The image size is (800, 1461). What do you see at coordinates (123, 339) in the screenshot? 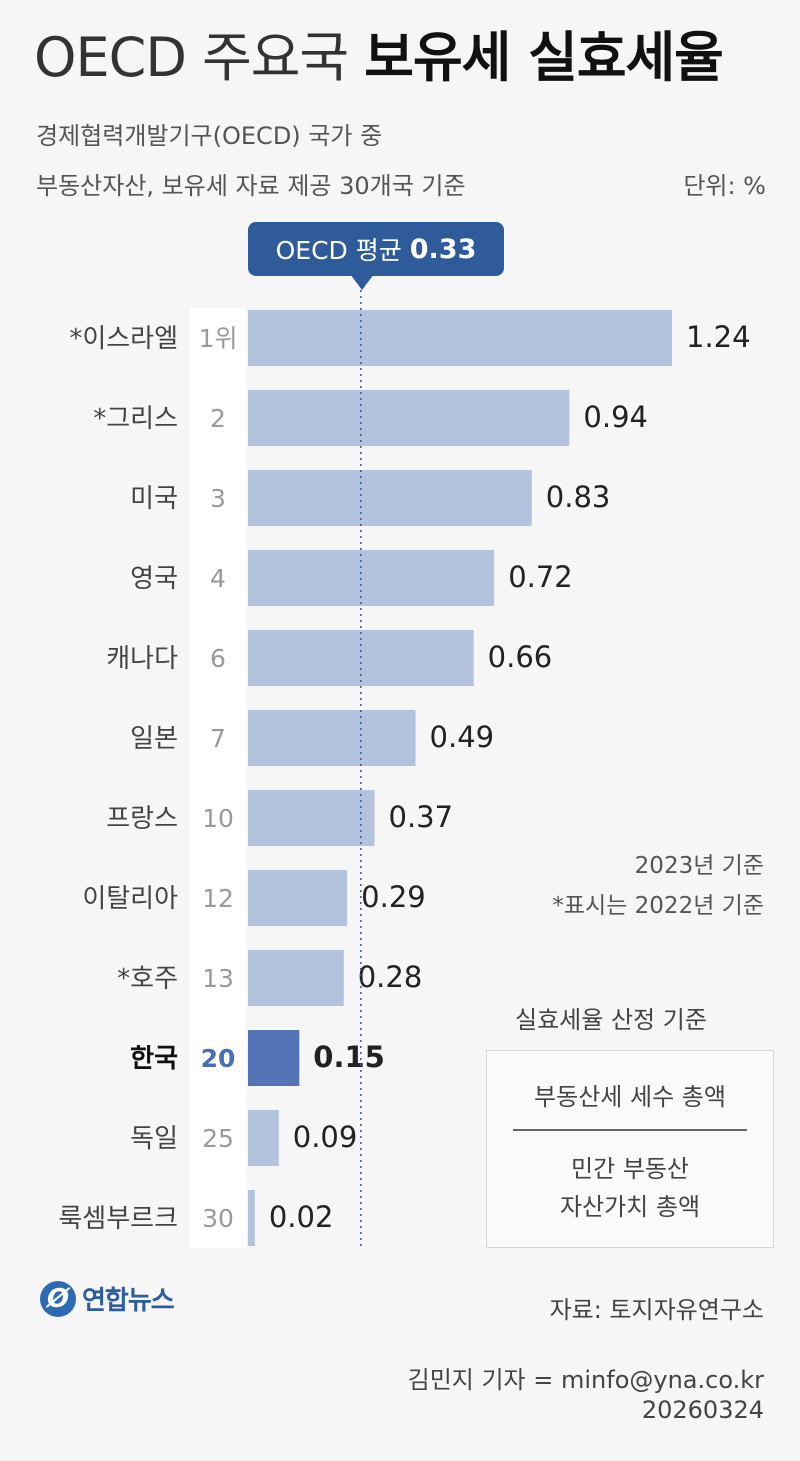
I see `category-label: *이스라엘` at bounding box center [123, 339].